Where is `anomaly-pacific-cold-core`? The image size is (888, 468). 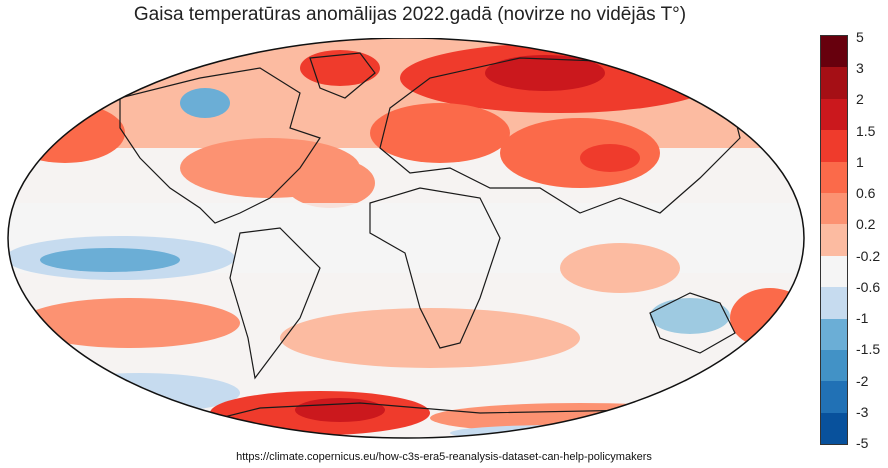 anomaly-pacific-cold-core is located at coordinates (110, 260).